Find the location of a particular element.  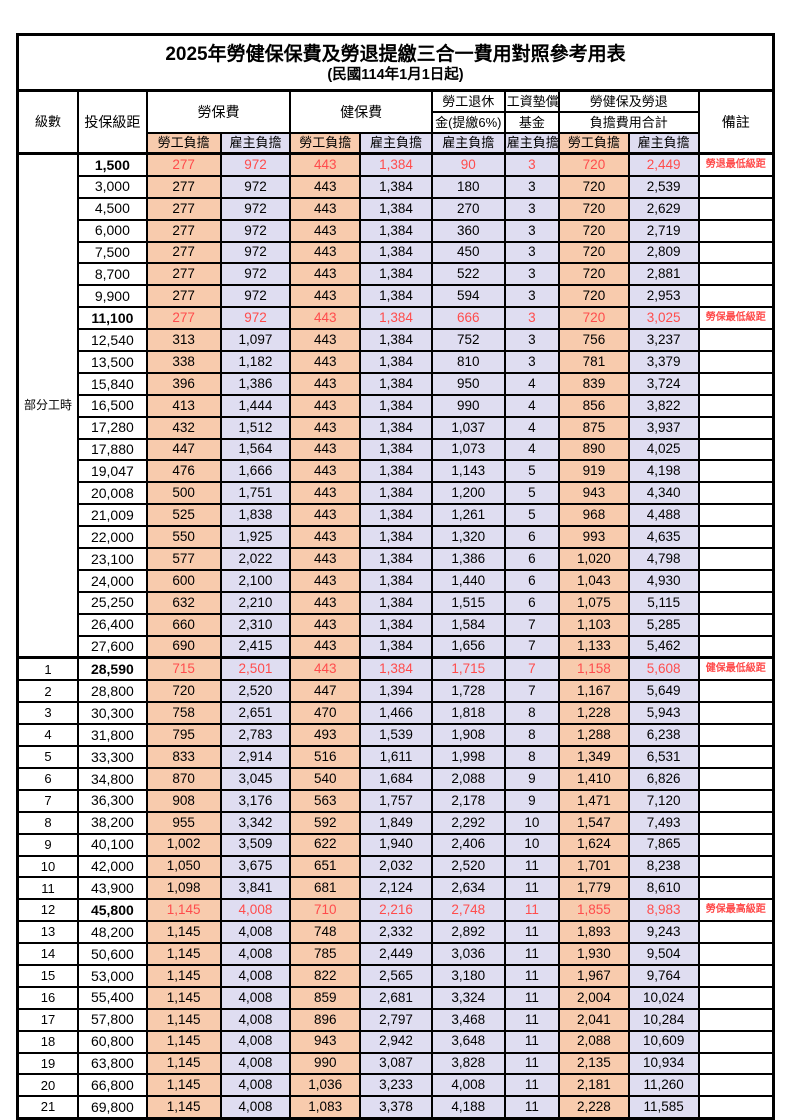

labor-insurance-employer-cell: 2,415 is located at coordinates (255, 647).